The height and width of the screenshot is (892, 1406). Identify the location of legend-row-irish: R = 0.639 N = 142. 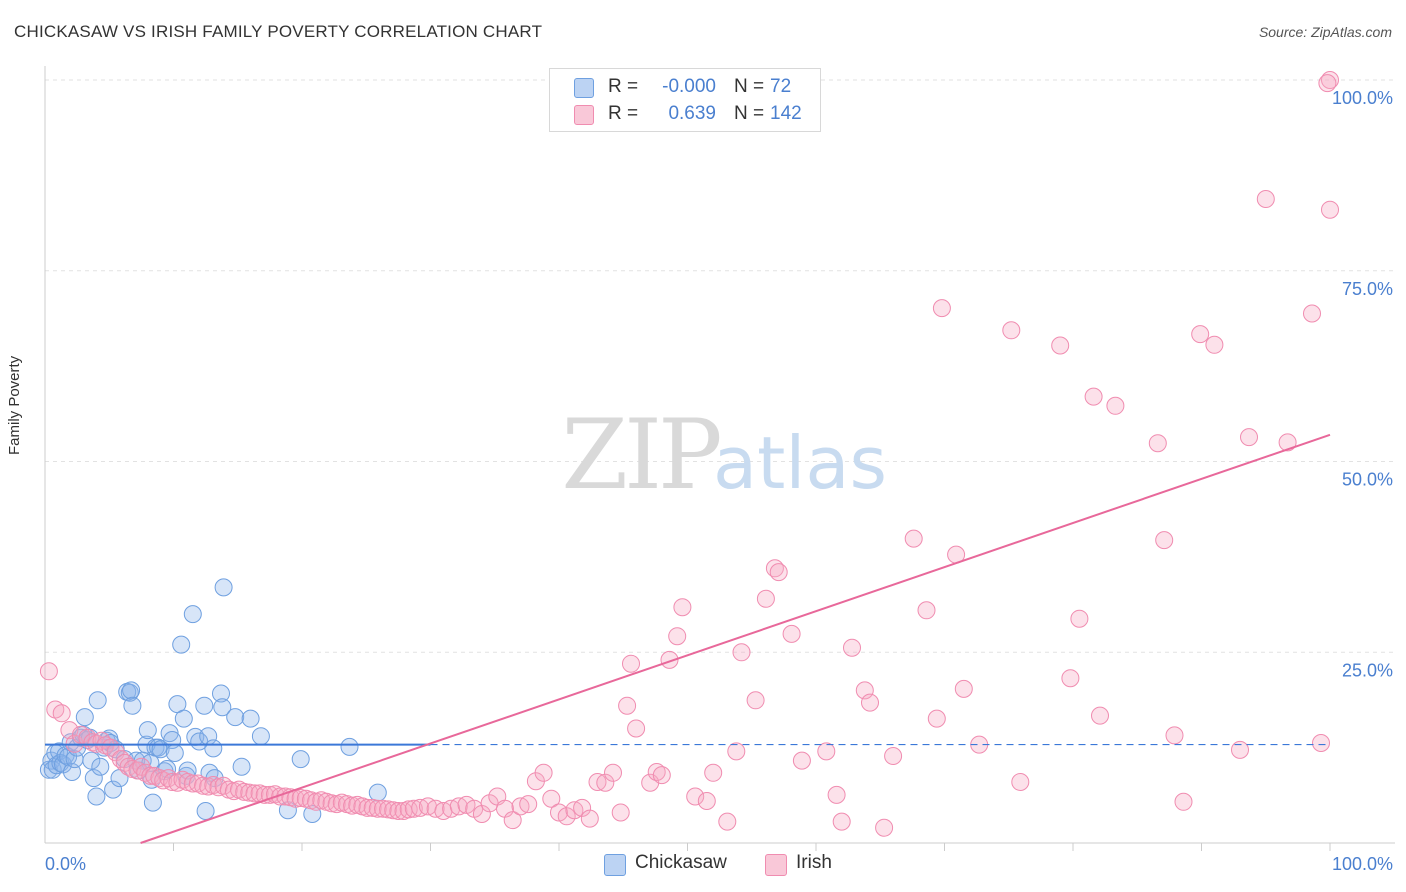
(685, 114).